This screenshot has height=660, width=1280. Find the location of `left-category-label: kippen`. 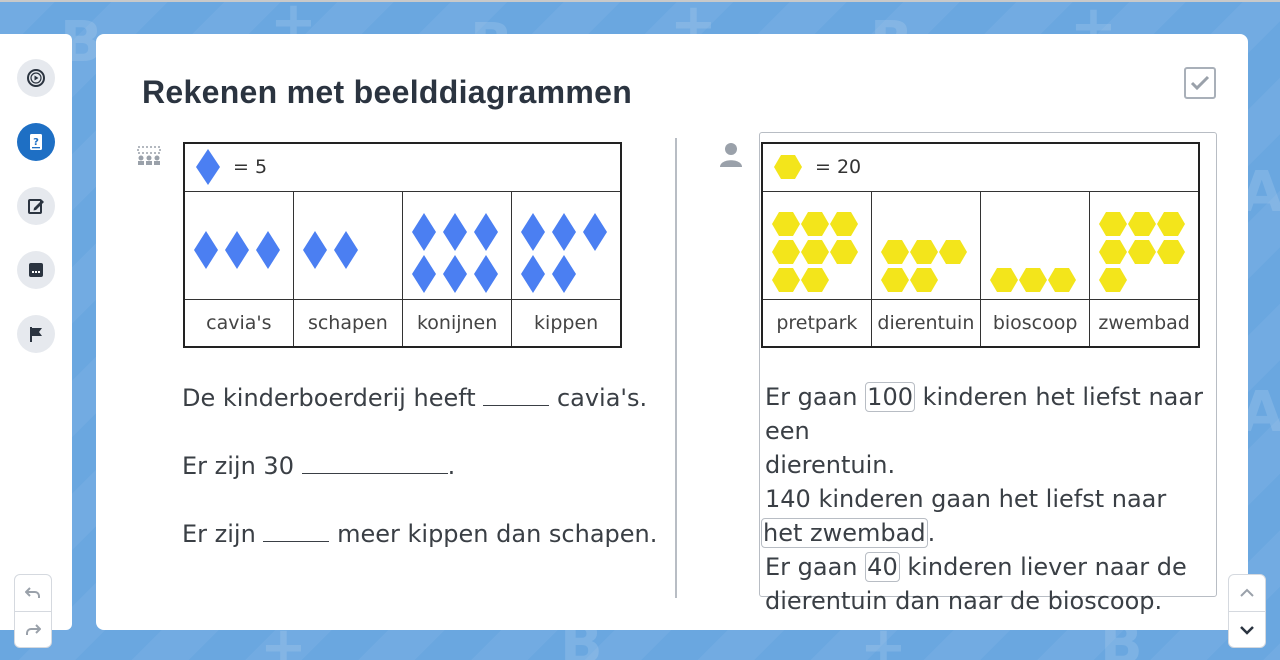

left-category-label: kippen is located at coordinates (566, 323).